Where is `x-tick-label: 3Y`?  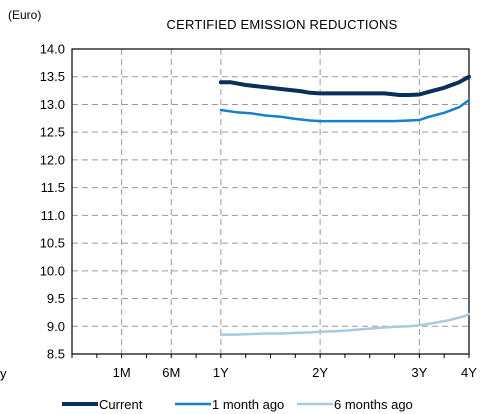
x-tick-label: 3Y is located at coordinates (419, 372).